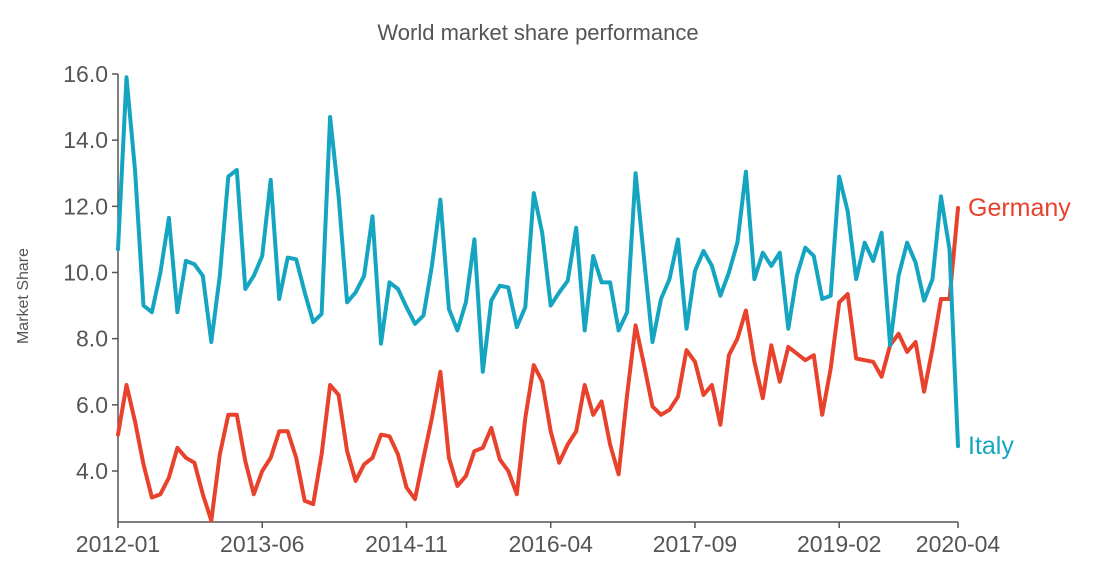  I want to click on y-tick-label: 4.0, so click(92, 471).